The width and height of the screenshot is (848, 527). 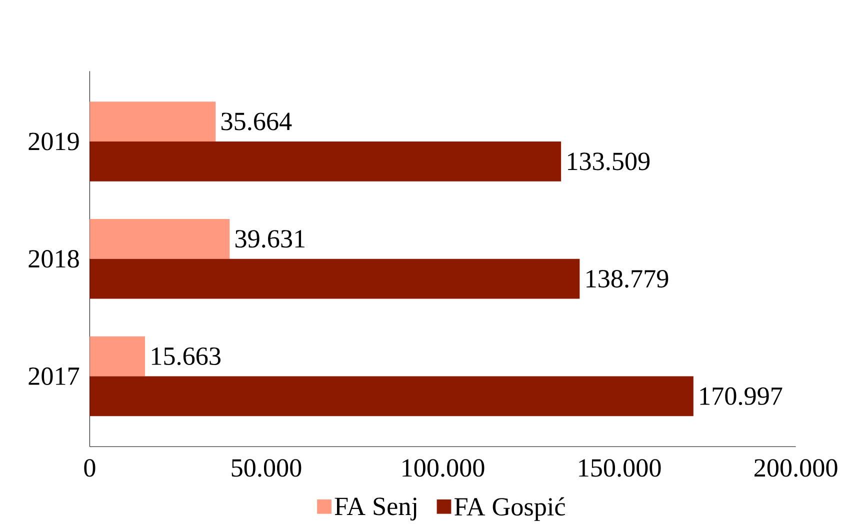 What do you see at coordinates (741, 396) in the screenshot?
I see `data-label: 170.997` at bounding box center [741, 396].